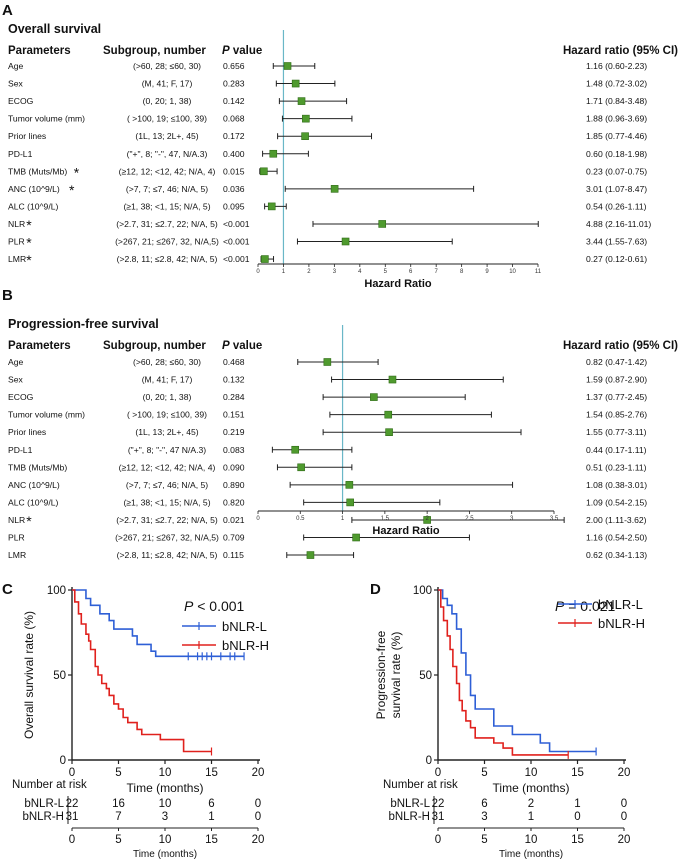 The width and height of the screenshot is (680, 867). Describe the element at coordinates (616, 520) in the screenshot. I see `row-hazard-ratio-text: 2.00 (1.11-3.62)` at that location.